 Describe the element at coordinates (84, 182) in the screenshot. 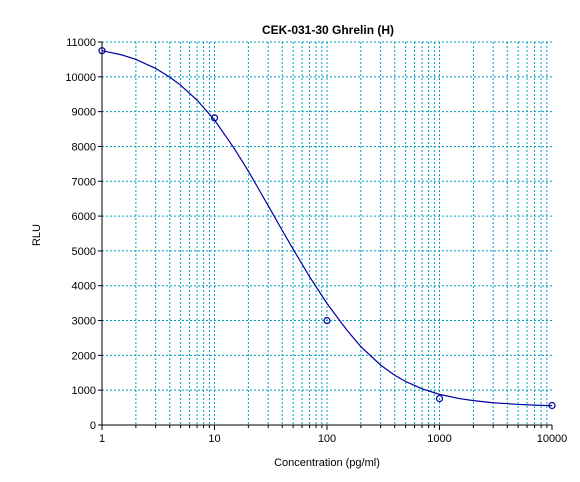

I see `y-tick-label: 7000` at that location.